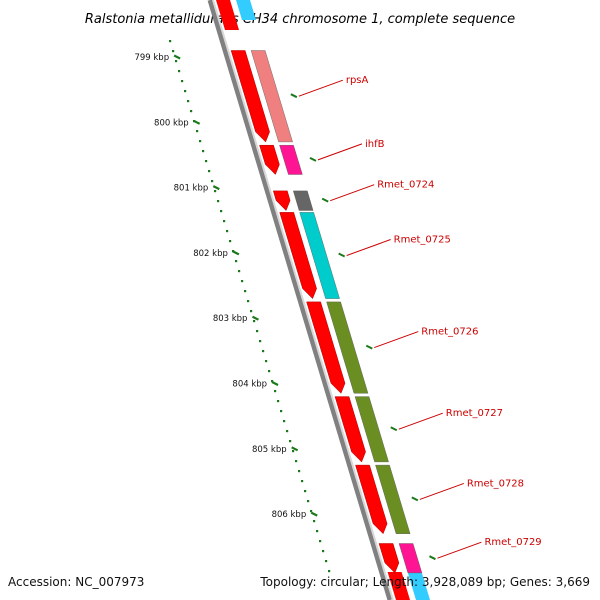  What do you see at coordinates (76, 582) in the screenshot?
I see `accession-text: Accession: NC_007973` at bounding box center [76, 582].